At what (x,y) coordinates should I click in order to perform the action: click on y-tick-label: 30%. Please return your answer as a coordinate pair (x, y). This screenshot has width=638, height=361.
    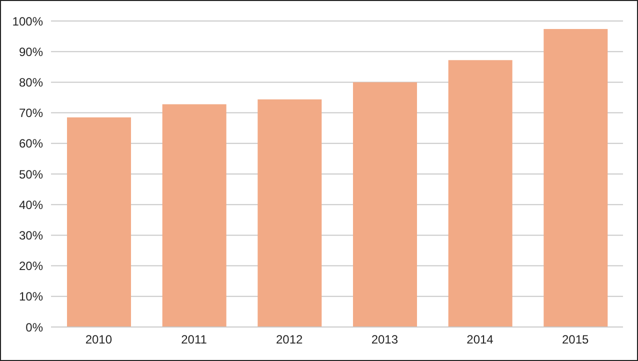
    Looking at the image, I should click on (31, 235).